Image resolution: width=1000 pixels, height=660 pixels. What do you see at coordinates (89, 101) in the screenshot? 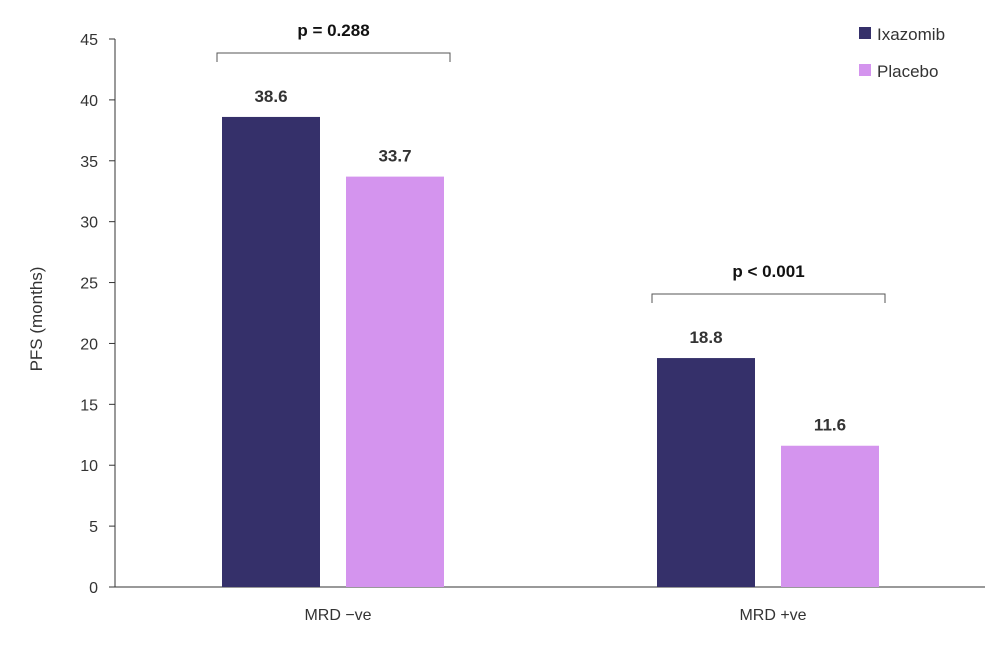
I see `y-tick-label: 40` at bounding box center [89, 101].